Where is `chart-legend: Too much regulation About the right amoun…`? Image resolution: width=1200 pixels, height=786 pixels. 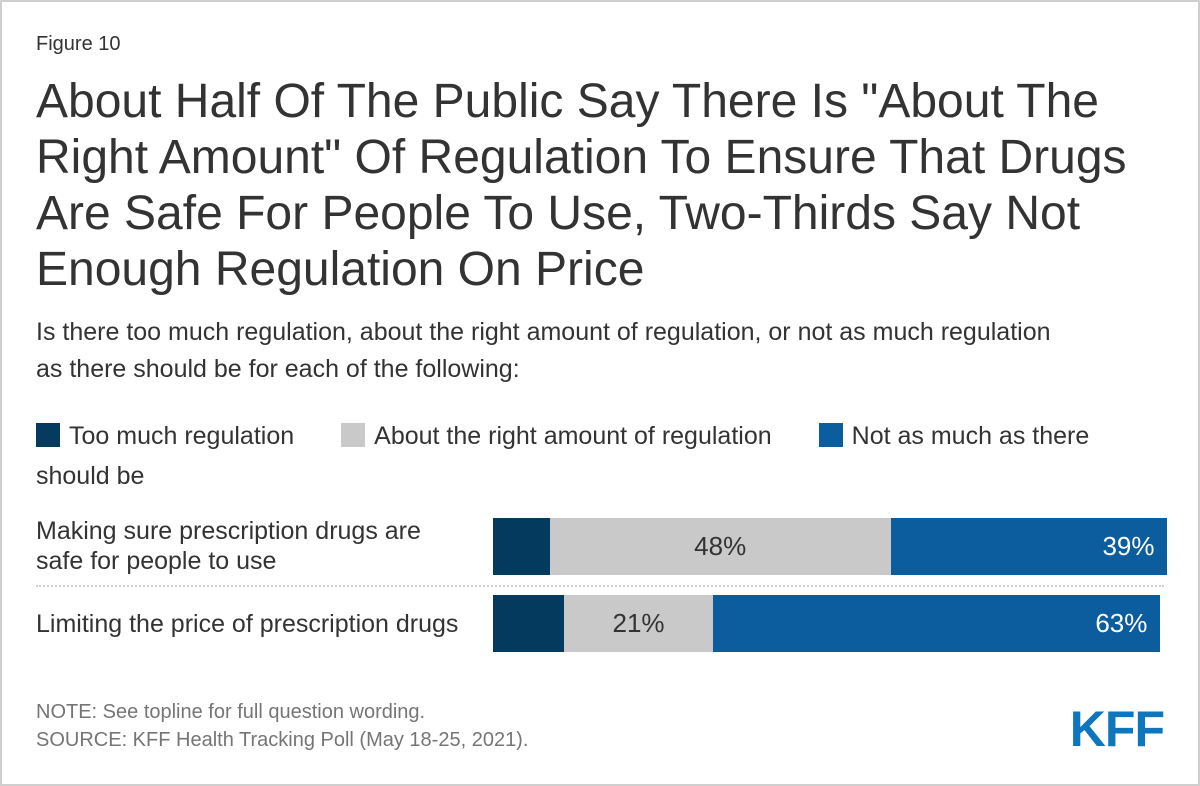 chart-legend: Too much regulation About the right amoun… is located at coordinates (600, 456).